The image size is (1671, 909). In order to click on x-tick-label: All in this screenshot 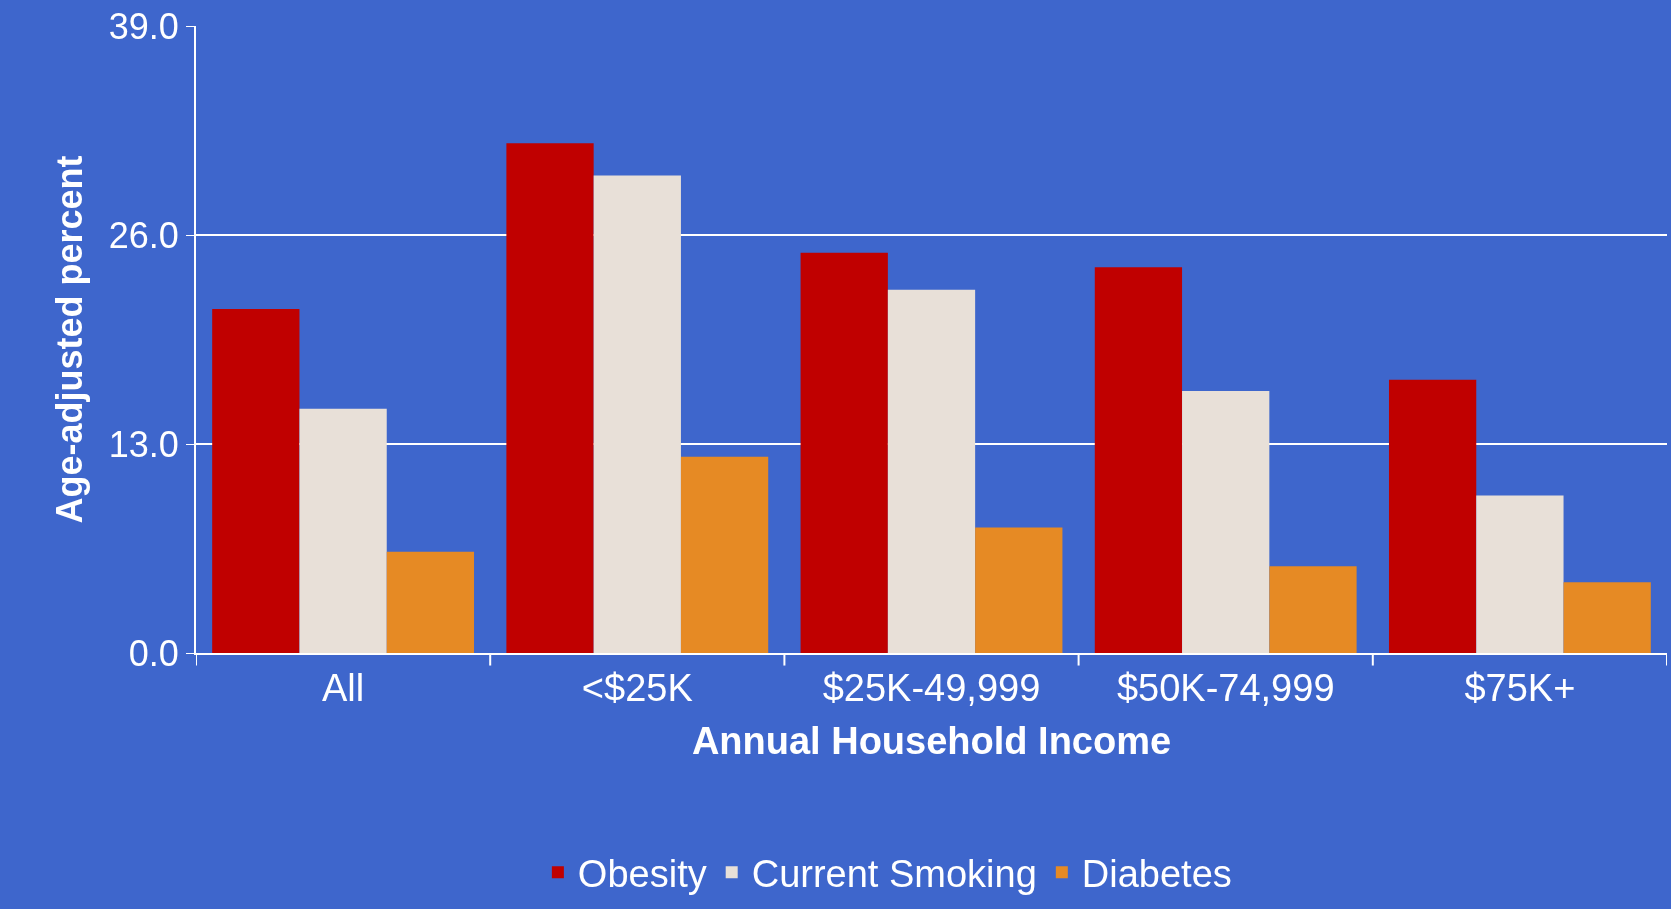, I will do `click(343, 687)`.